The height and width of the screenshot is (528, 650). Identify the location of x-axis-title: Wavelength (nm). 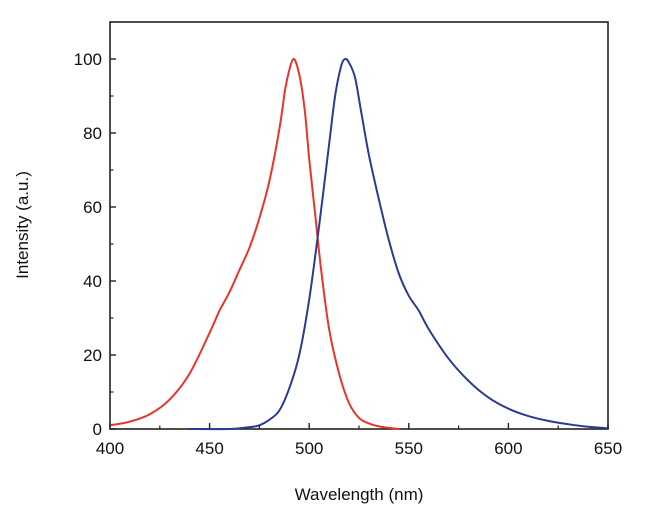
(359, 494).